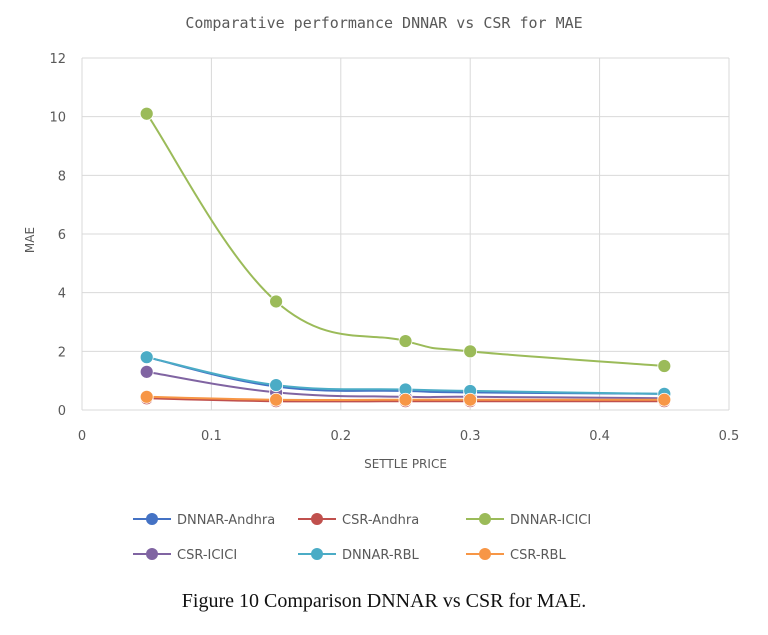  What do you see at coordinates (62, 176) in the screenshot?
I see `y-tick-label: 8` at bounding box center [62, 176].